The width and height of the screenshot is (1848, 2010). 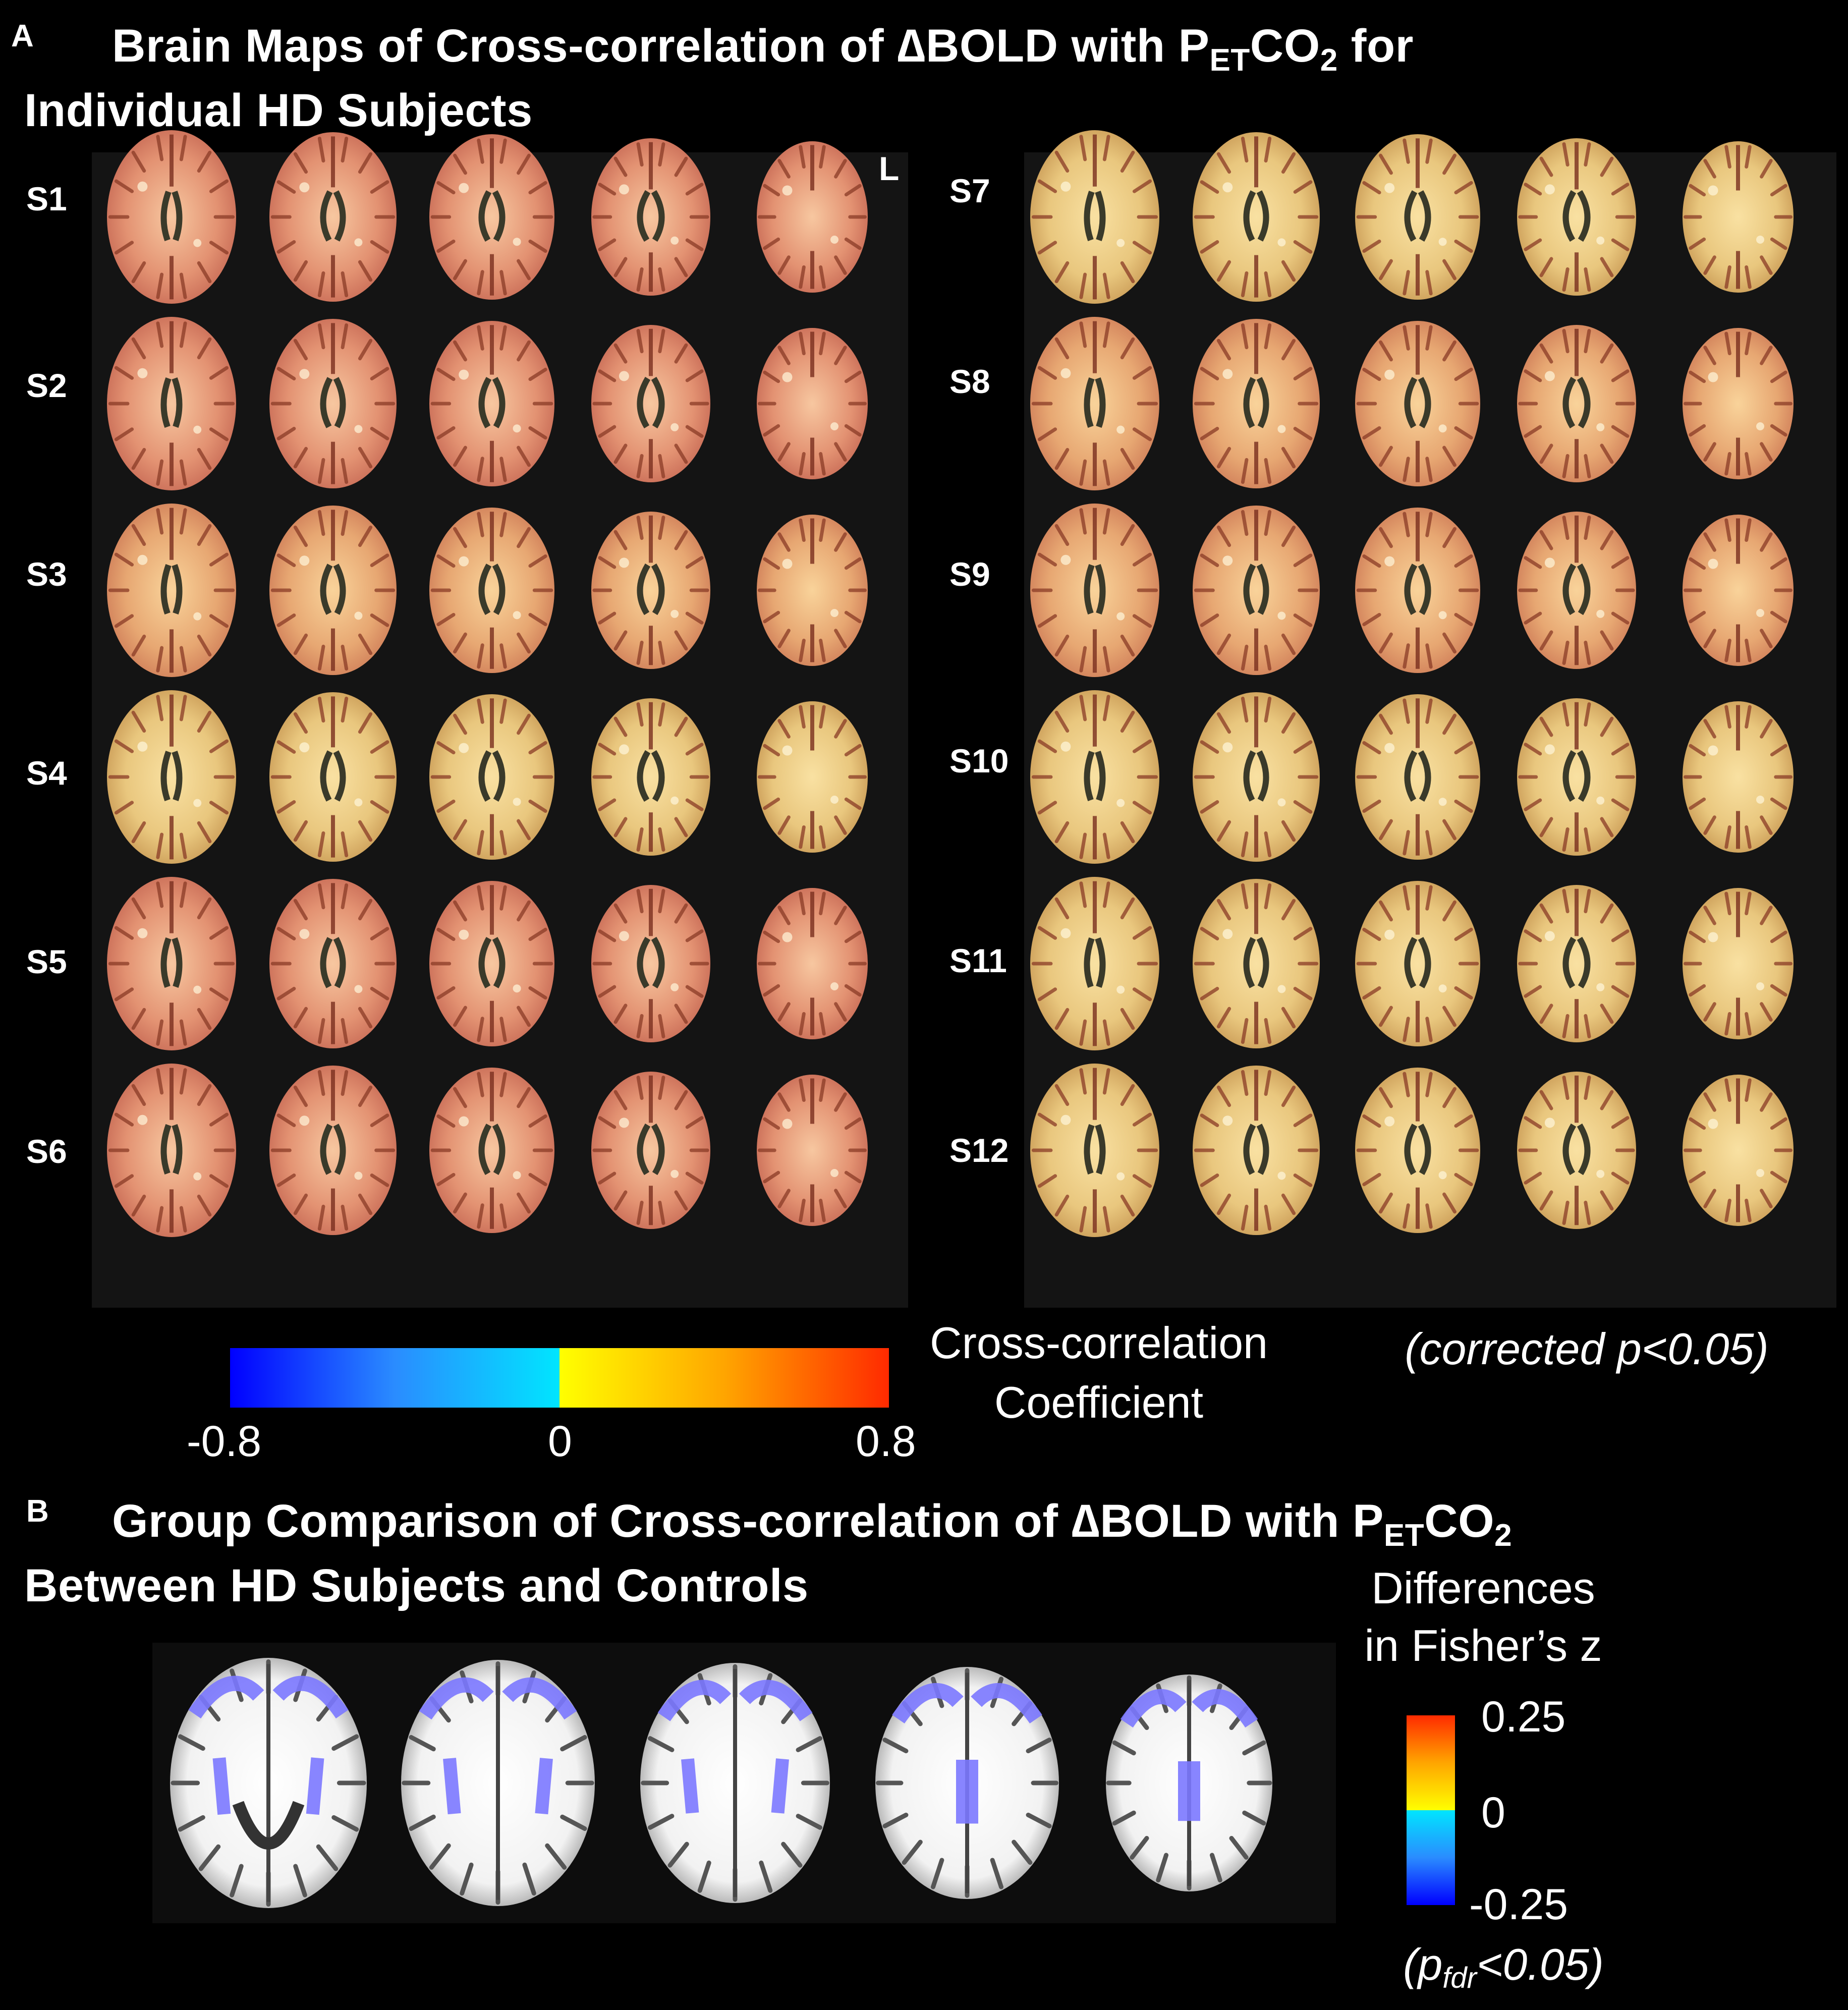 What do you see at coordinates (46, 198) in the screenshot?
I see `subject-label-s1: S1` at bounding box center [46, 198].